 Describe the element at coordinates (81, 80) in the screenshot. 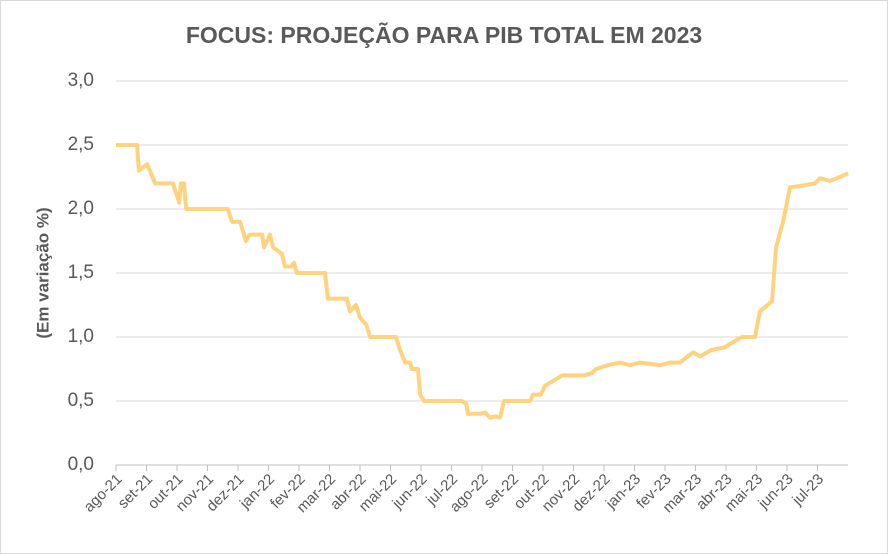

I see `y-tick-label: 3,0` at that location.